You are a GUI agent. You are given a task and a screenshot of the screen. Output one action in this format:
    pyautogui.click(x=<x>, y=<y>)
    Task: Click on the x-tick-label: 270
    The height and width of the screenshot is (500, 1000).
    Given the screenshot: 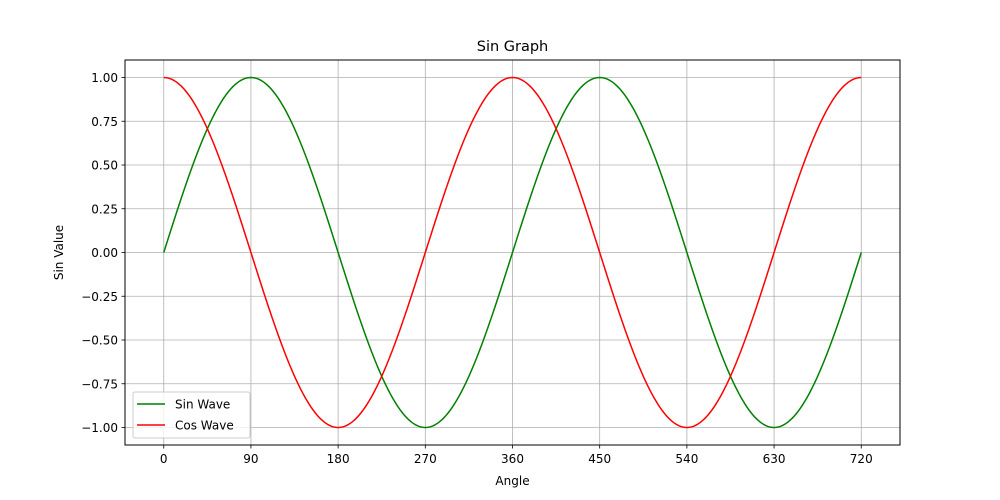 What is the action you would take?
    pyautogui.click(x=425, y=459)
    